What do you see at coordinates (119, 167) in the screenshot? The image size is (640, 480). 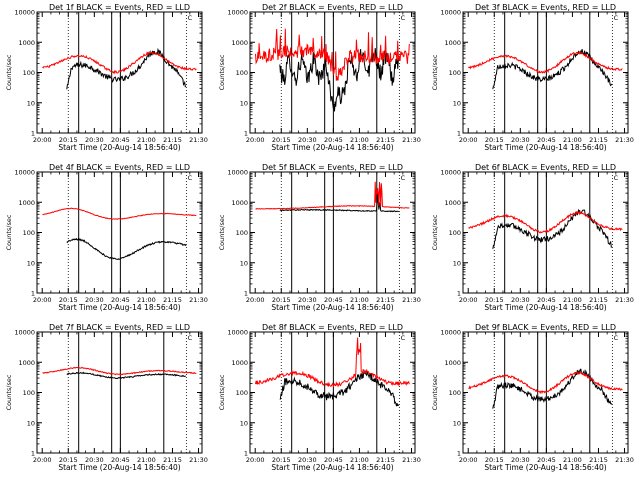 I see `panel-title: Det 4f BLACK = Events, RED = LLD` at bounding box center [119, 167].